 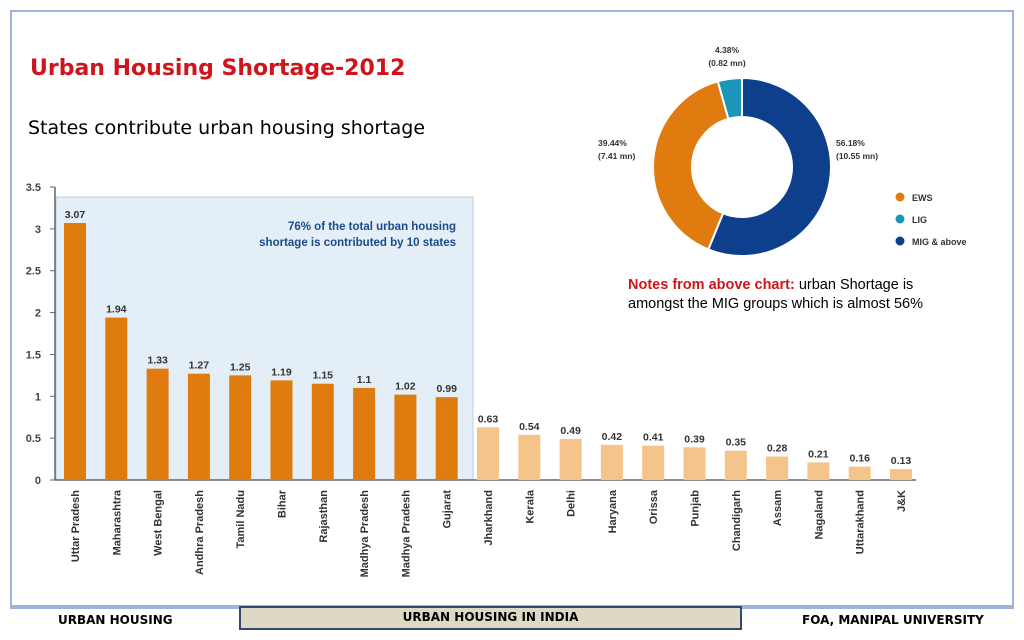 I want to click on x-tick-label: Kerala, so click(x=530, y=506).